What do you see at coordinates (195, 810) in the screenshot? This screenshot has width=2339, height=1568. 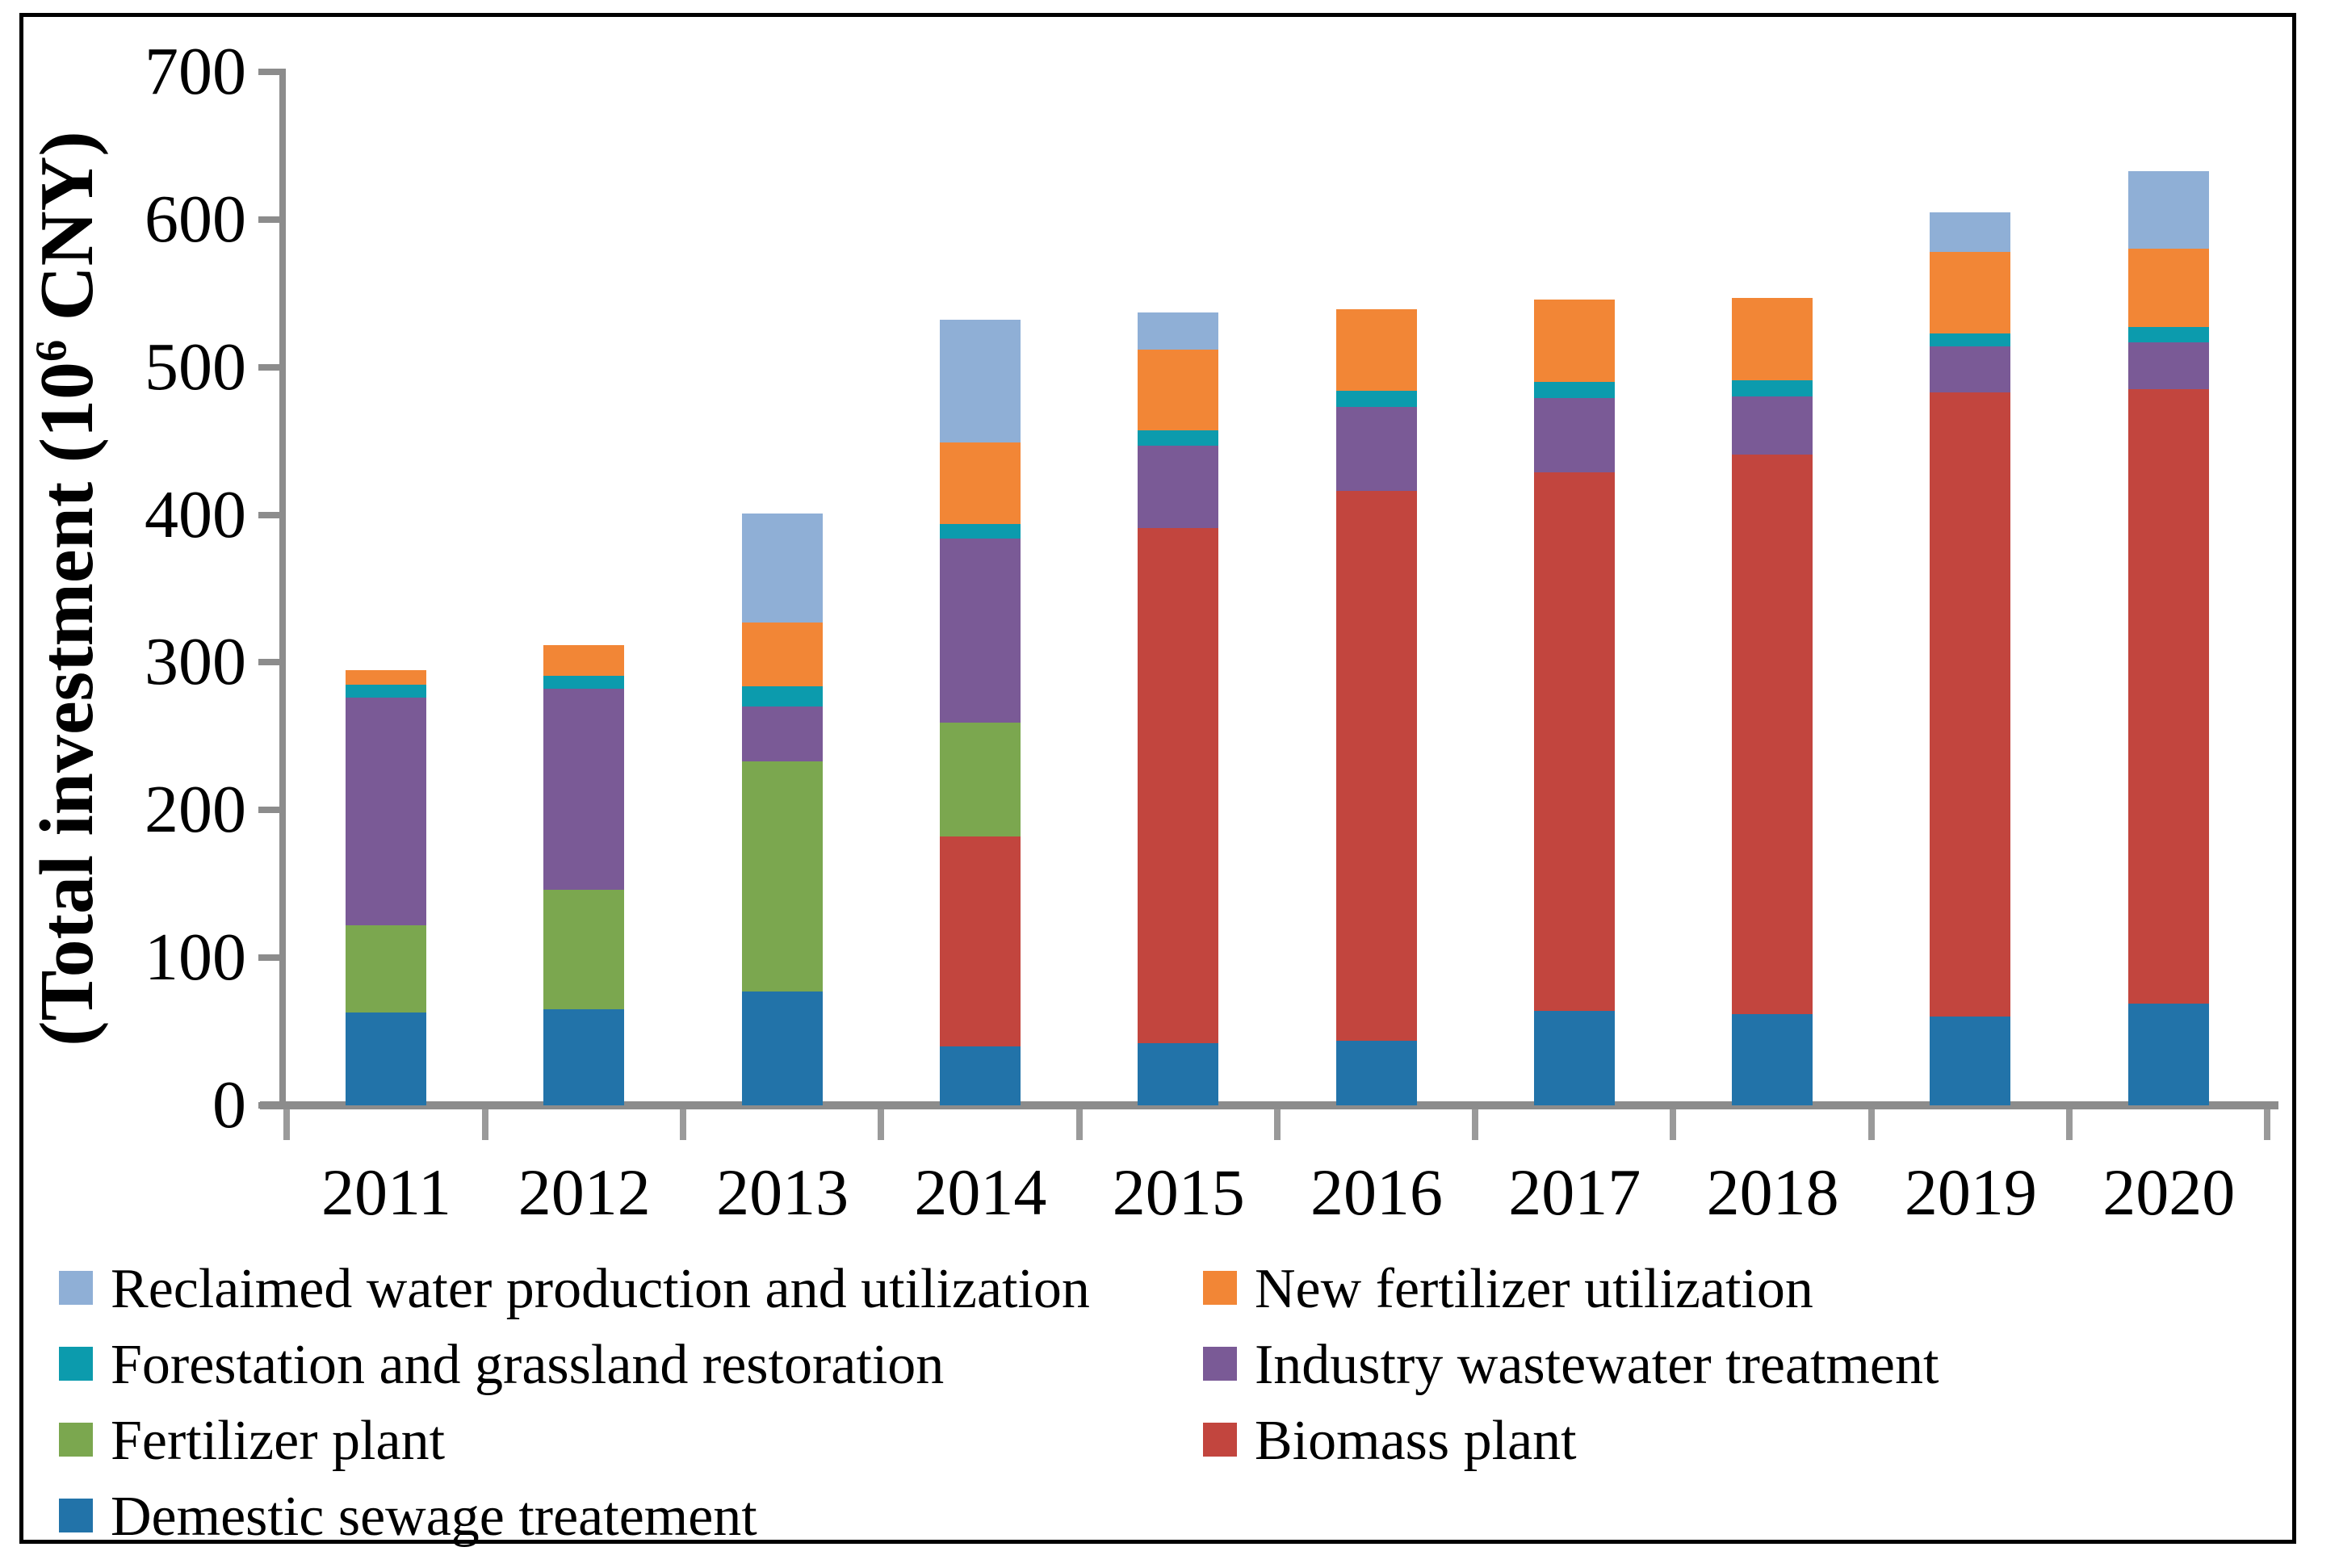 I see `y-tick-label: 200` at bounding box center [195, 810].